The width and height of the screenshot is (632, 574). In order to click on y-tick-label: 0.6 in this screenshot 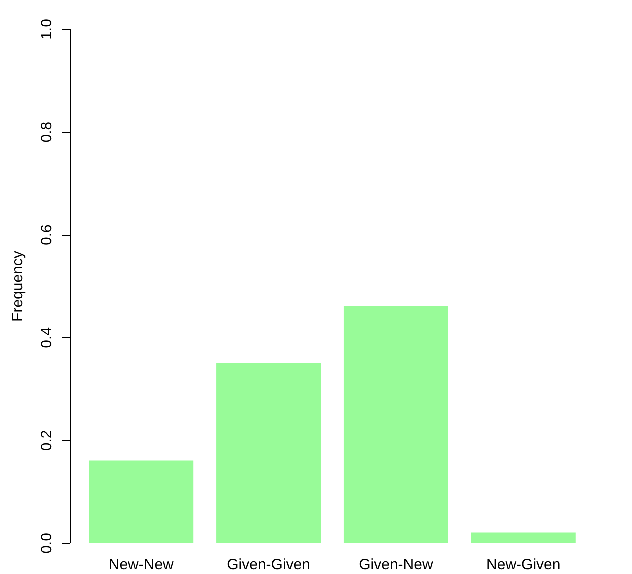, I will do `click(47, 235)`.